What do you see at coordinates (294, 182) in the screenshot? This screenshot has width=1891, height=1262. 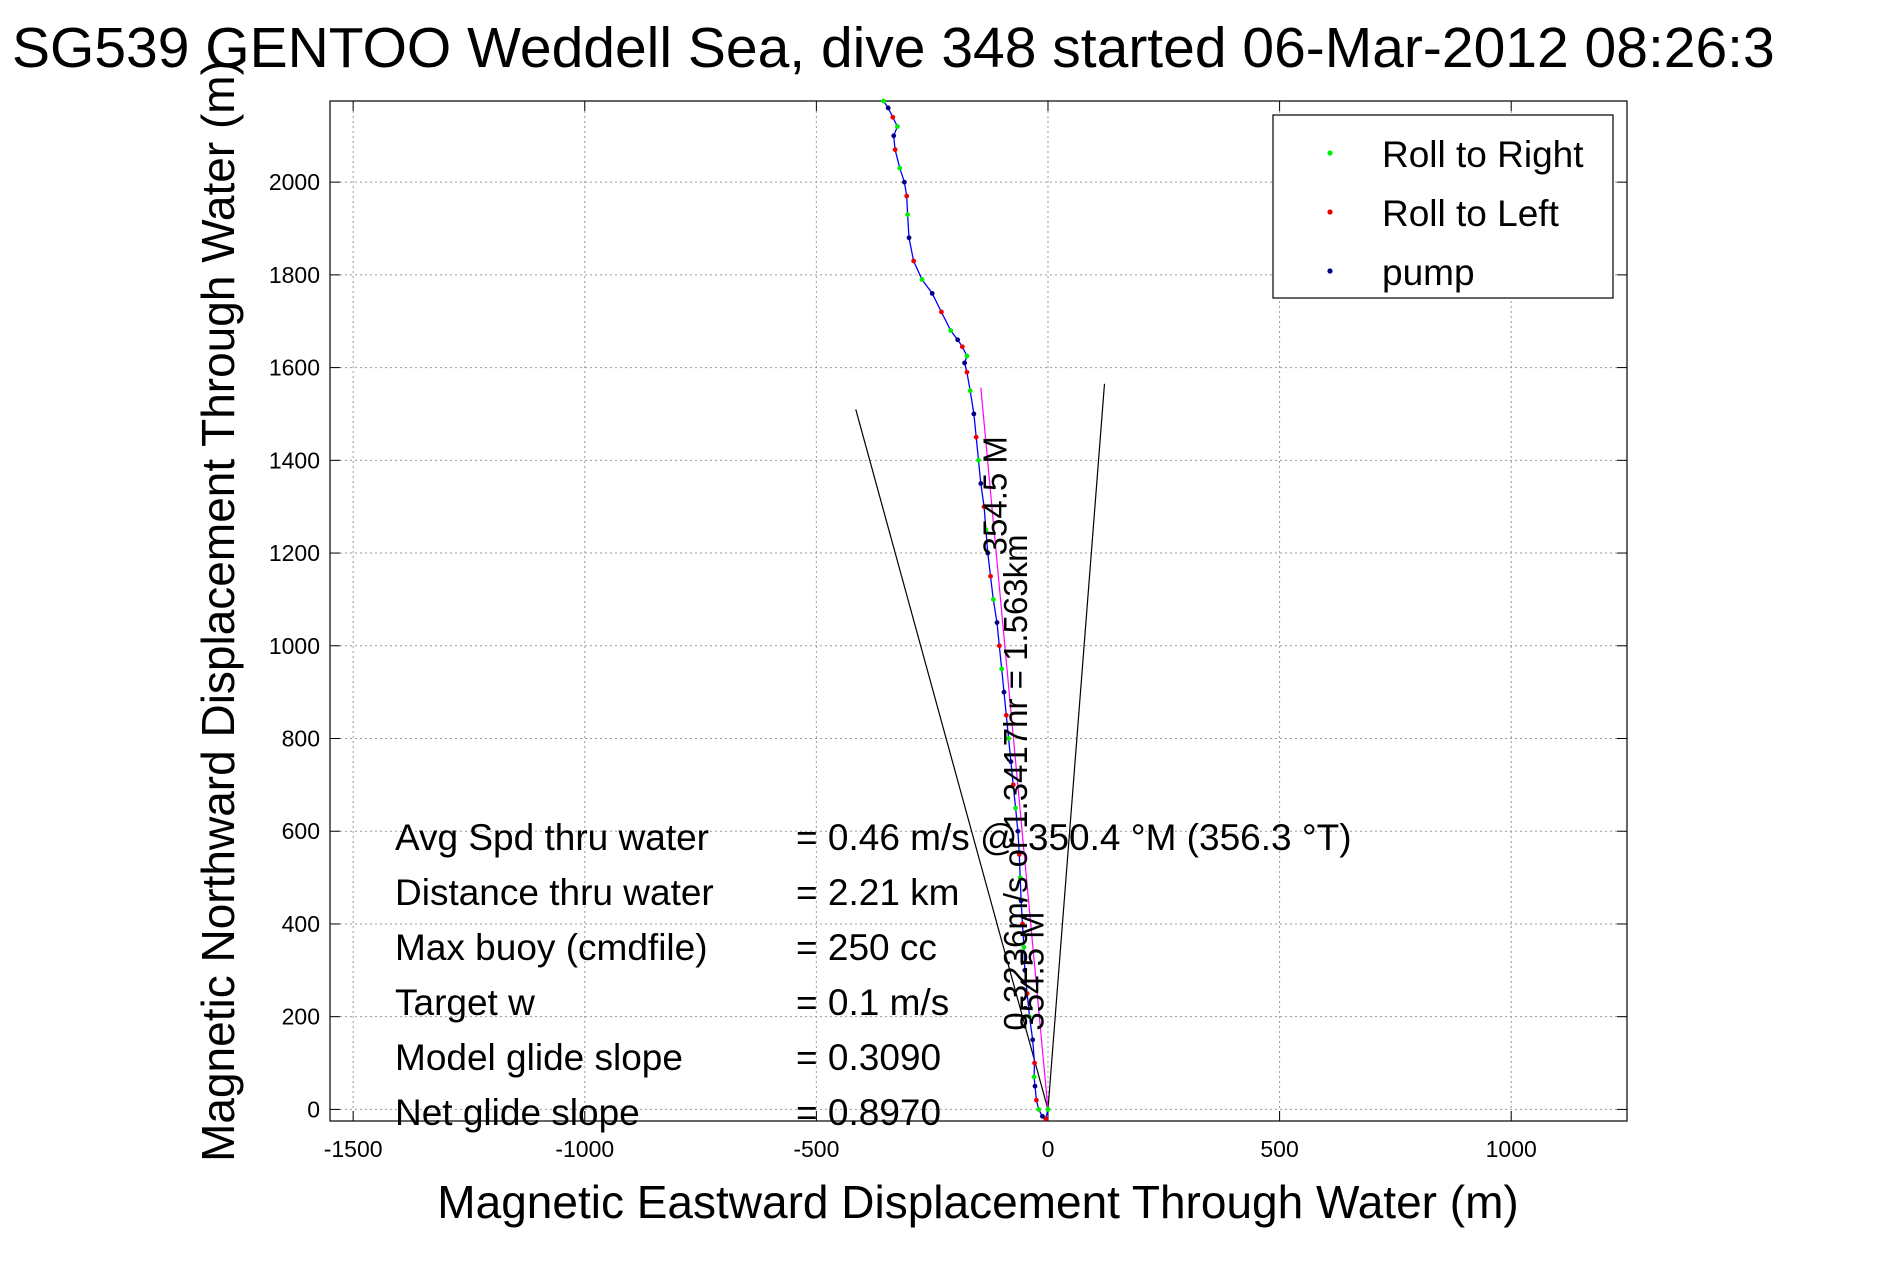 I see `y-tick-label: 2000` at bounding box center [294, 182].